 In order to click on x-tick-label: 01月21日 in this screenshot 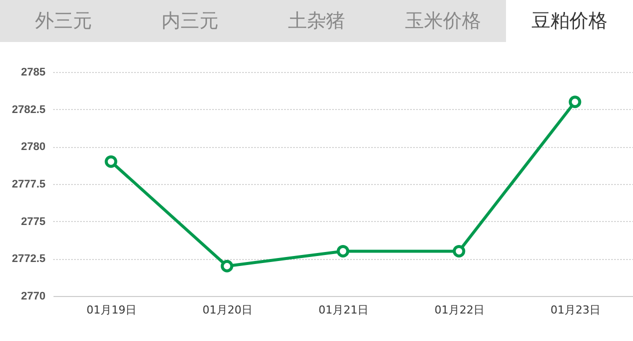, I will do `click(343, 310)`.